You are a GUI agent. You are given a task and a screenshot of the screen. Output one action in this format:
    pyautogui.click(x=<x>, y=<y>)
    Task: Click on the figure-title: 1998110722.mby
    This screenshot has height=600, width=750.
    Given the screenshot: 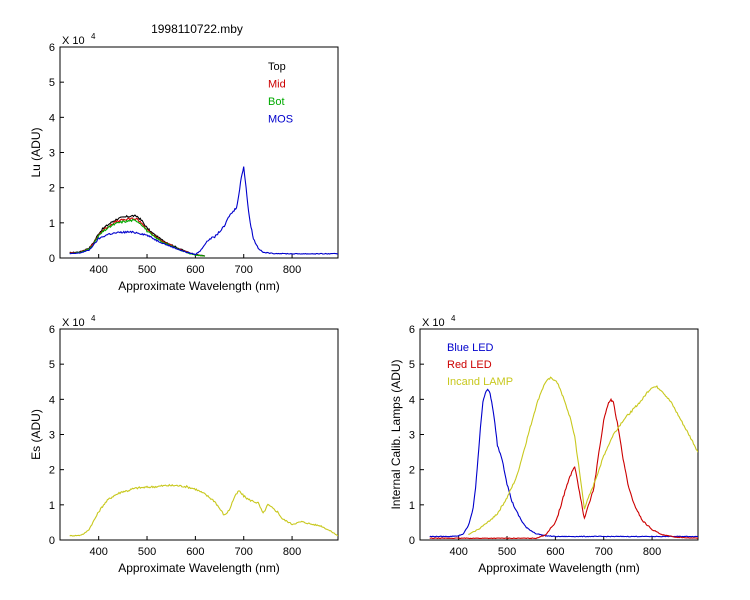 What is the action you would take?
    pyautogui.click(x=197, y=29)
    